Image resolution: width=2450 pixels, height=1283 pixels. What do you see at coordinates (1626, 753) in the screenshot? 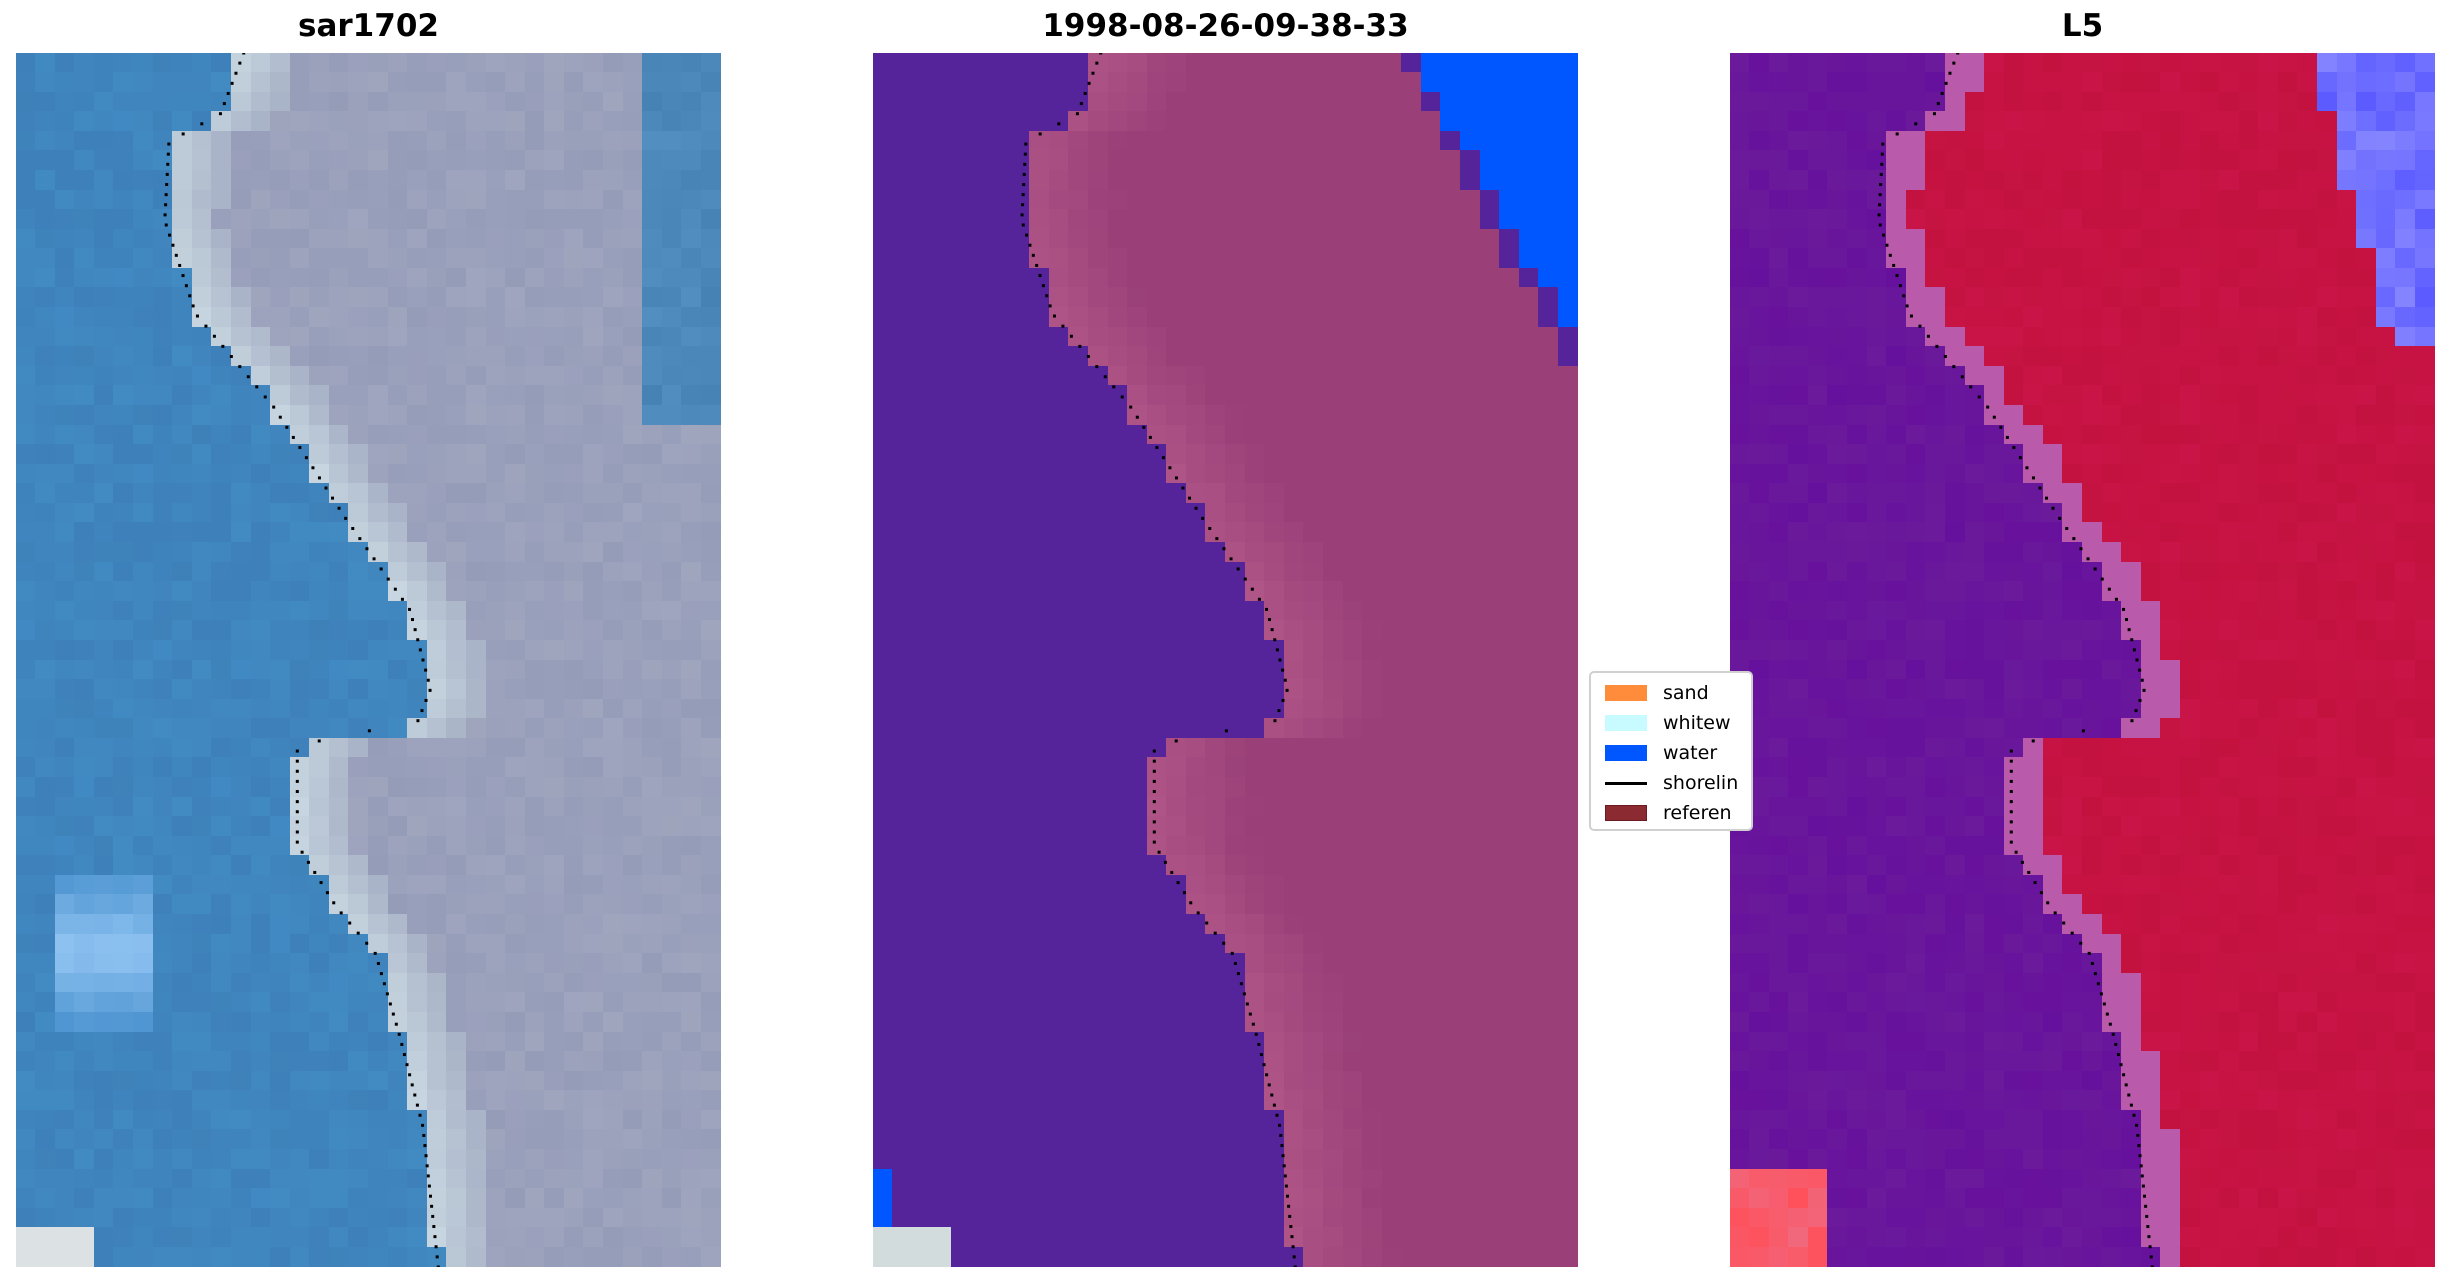
I see `water-swatch` at bounding box center [1626, 753].